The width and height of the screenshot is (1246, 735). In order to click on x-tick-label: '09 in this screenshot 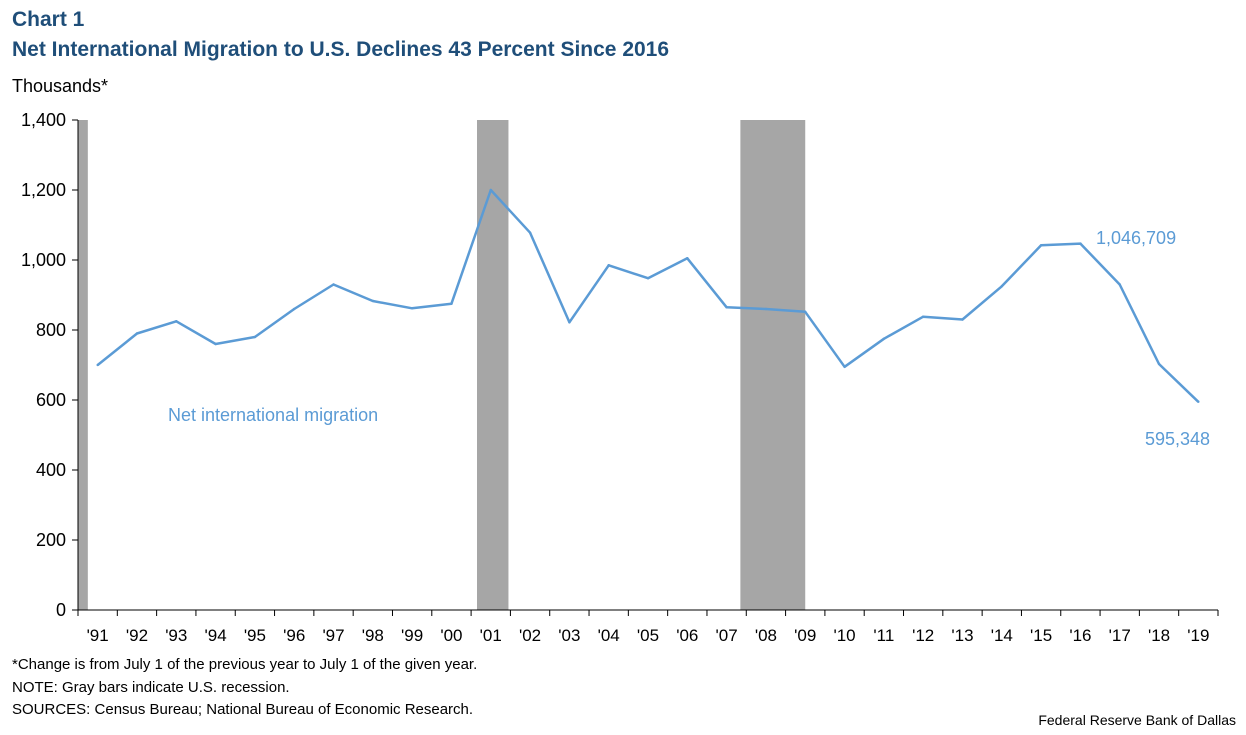, I will do `click(805, 635)`.